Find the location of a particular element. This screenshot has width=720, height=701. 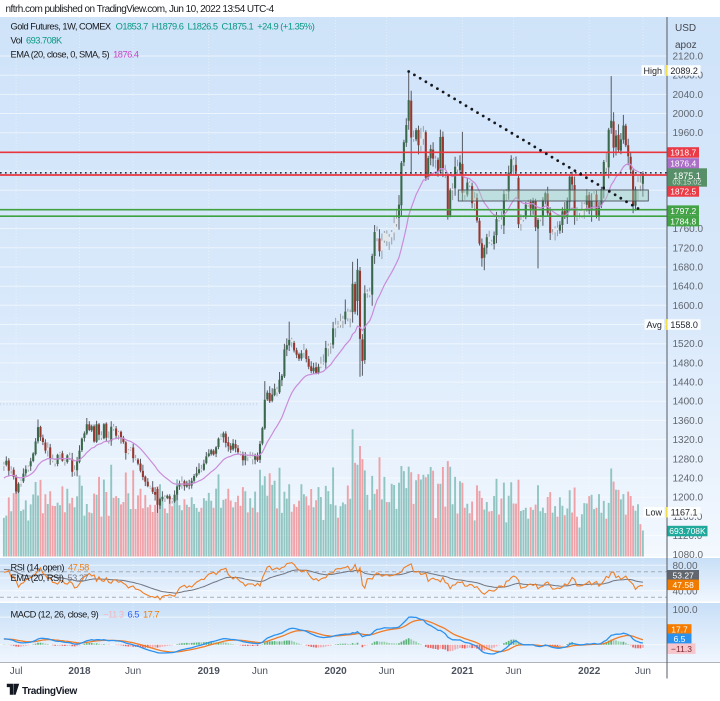

svg-text: 1480.0 is located at coordinates (688, 363).